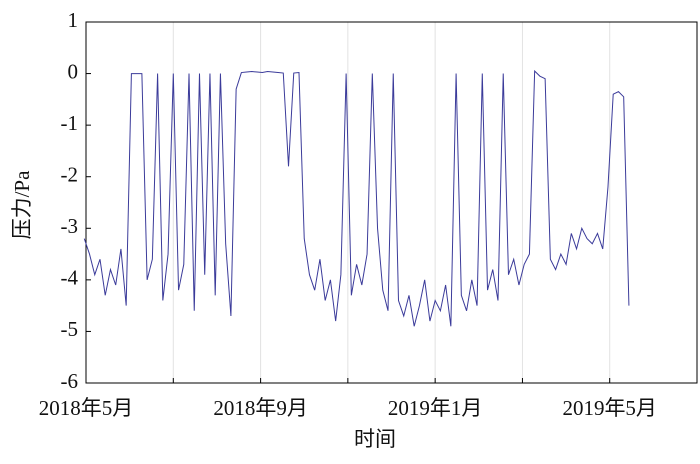 The image size is (700, 464). Describe the element at coordinates (375, 439) in the screenshot. I see `x-axis-label: 时间` at that location.